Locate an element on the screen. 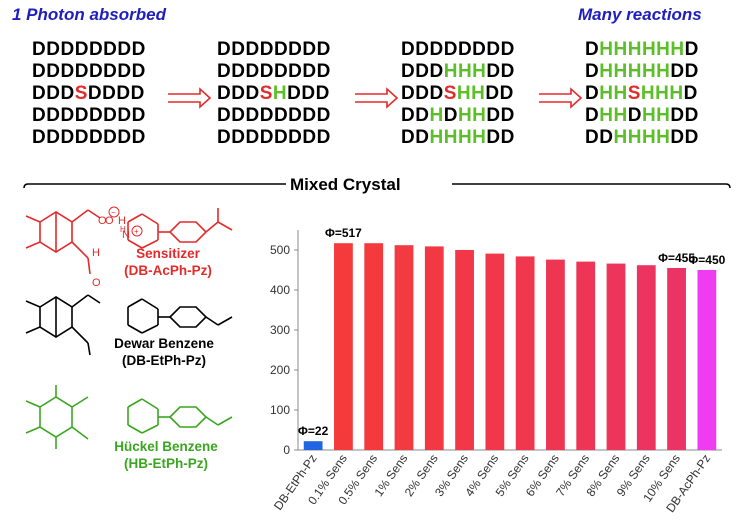 This screenshot has height=528, width=748. huckel-benzene-label: Hückel Benzene (HB-EtPh-Pz) is located at coordinates (166, 455).